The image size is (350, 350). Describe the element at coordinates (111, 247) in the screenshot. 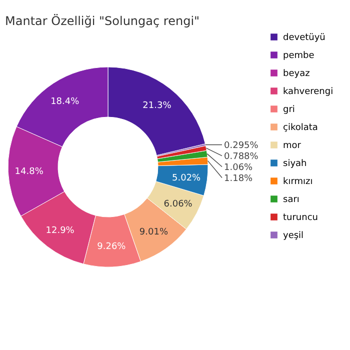

I see `data-label: 9.26%` at that location.